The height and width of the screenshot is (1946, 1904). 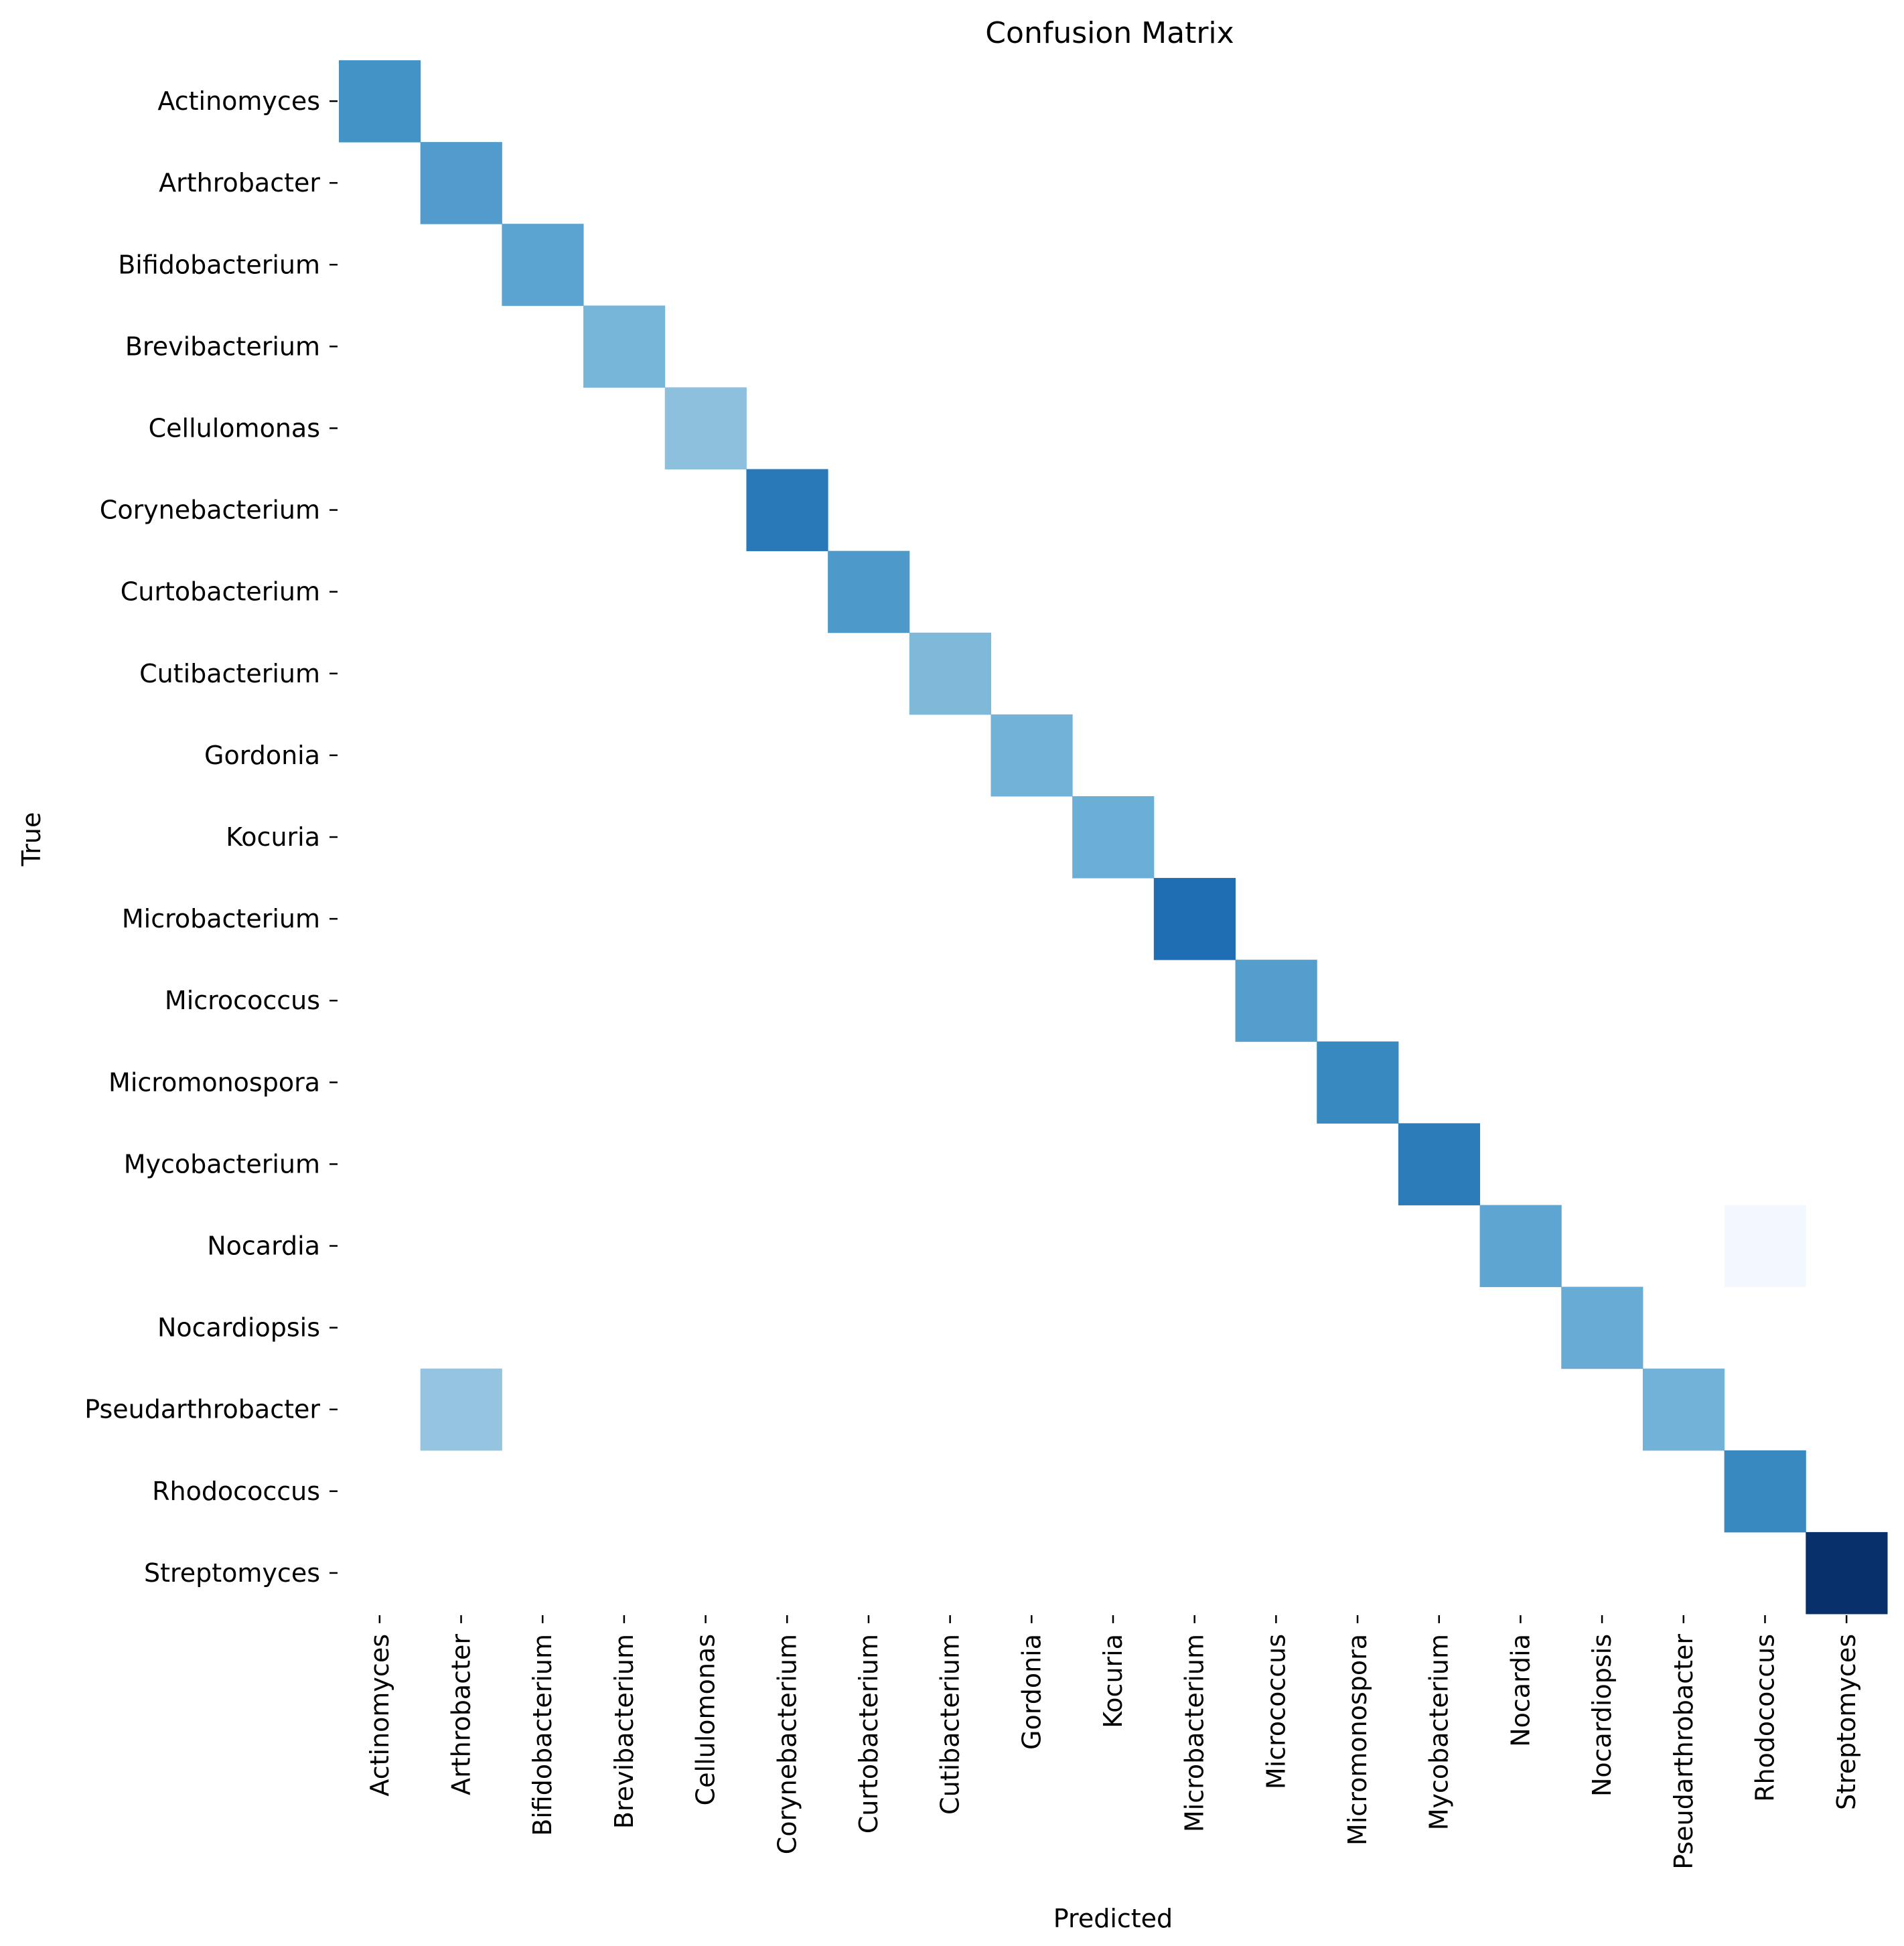 What do you see at coordinates (1683, 1409) in the screenshot?
I see `heatmap-cell-pseudarthrobacter-pseudarthrobacter` at bounding box center [1683, 1409].